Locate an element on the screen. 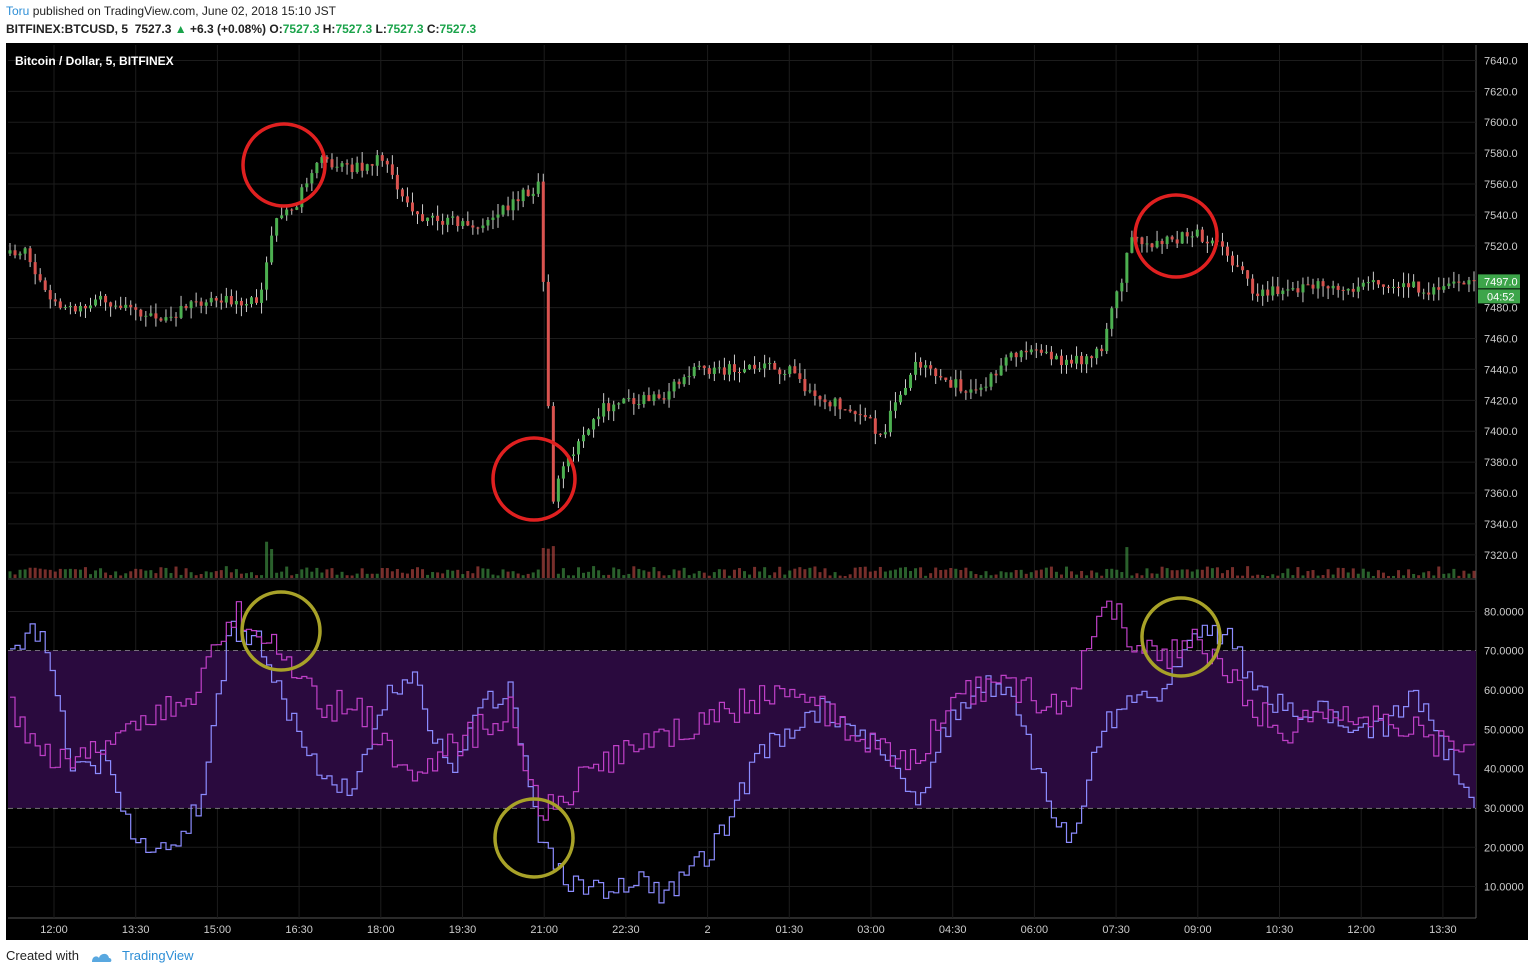 The image size is (1534, 974). rsi-tick-label: 60.0000 is located at coordinates (1504, 691).